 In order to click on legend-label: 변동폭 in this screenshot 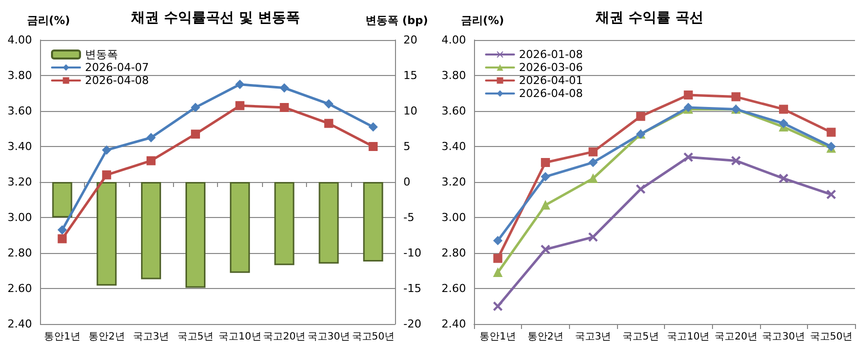, I will do `click(101, 54)`.